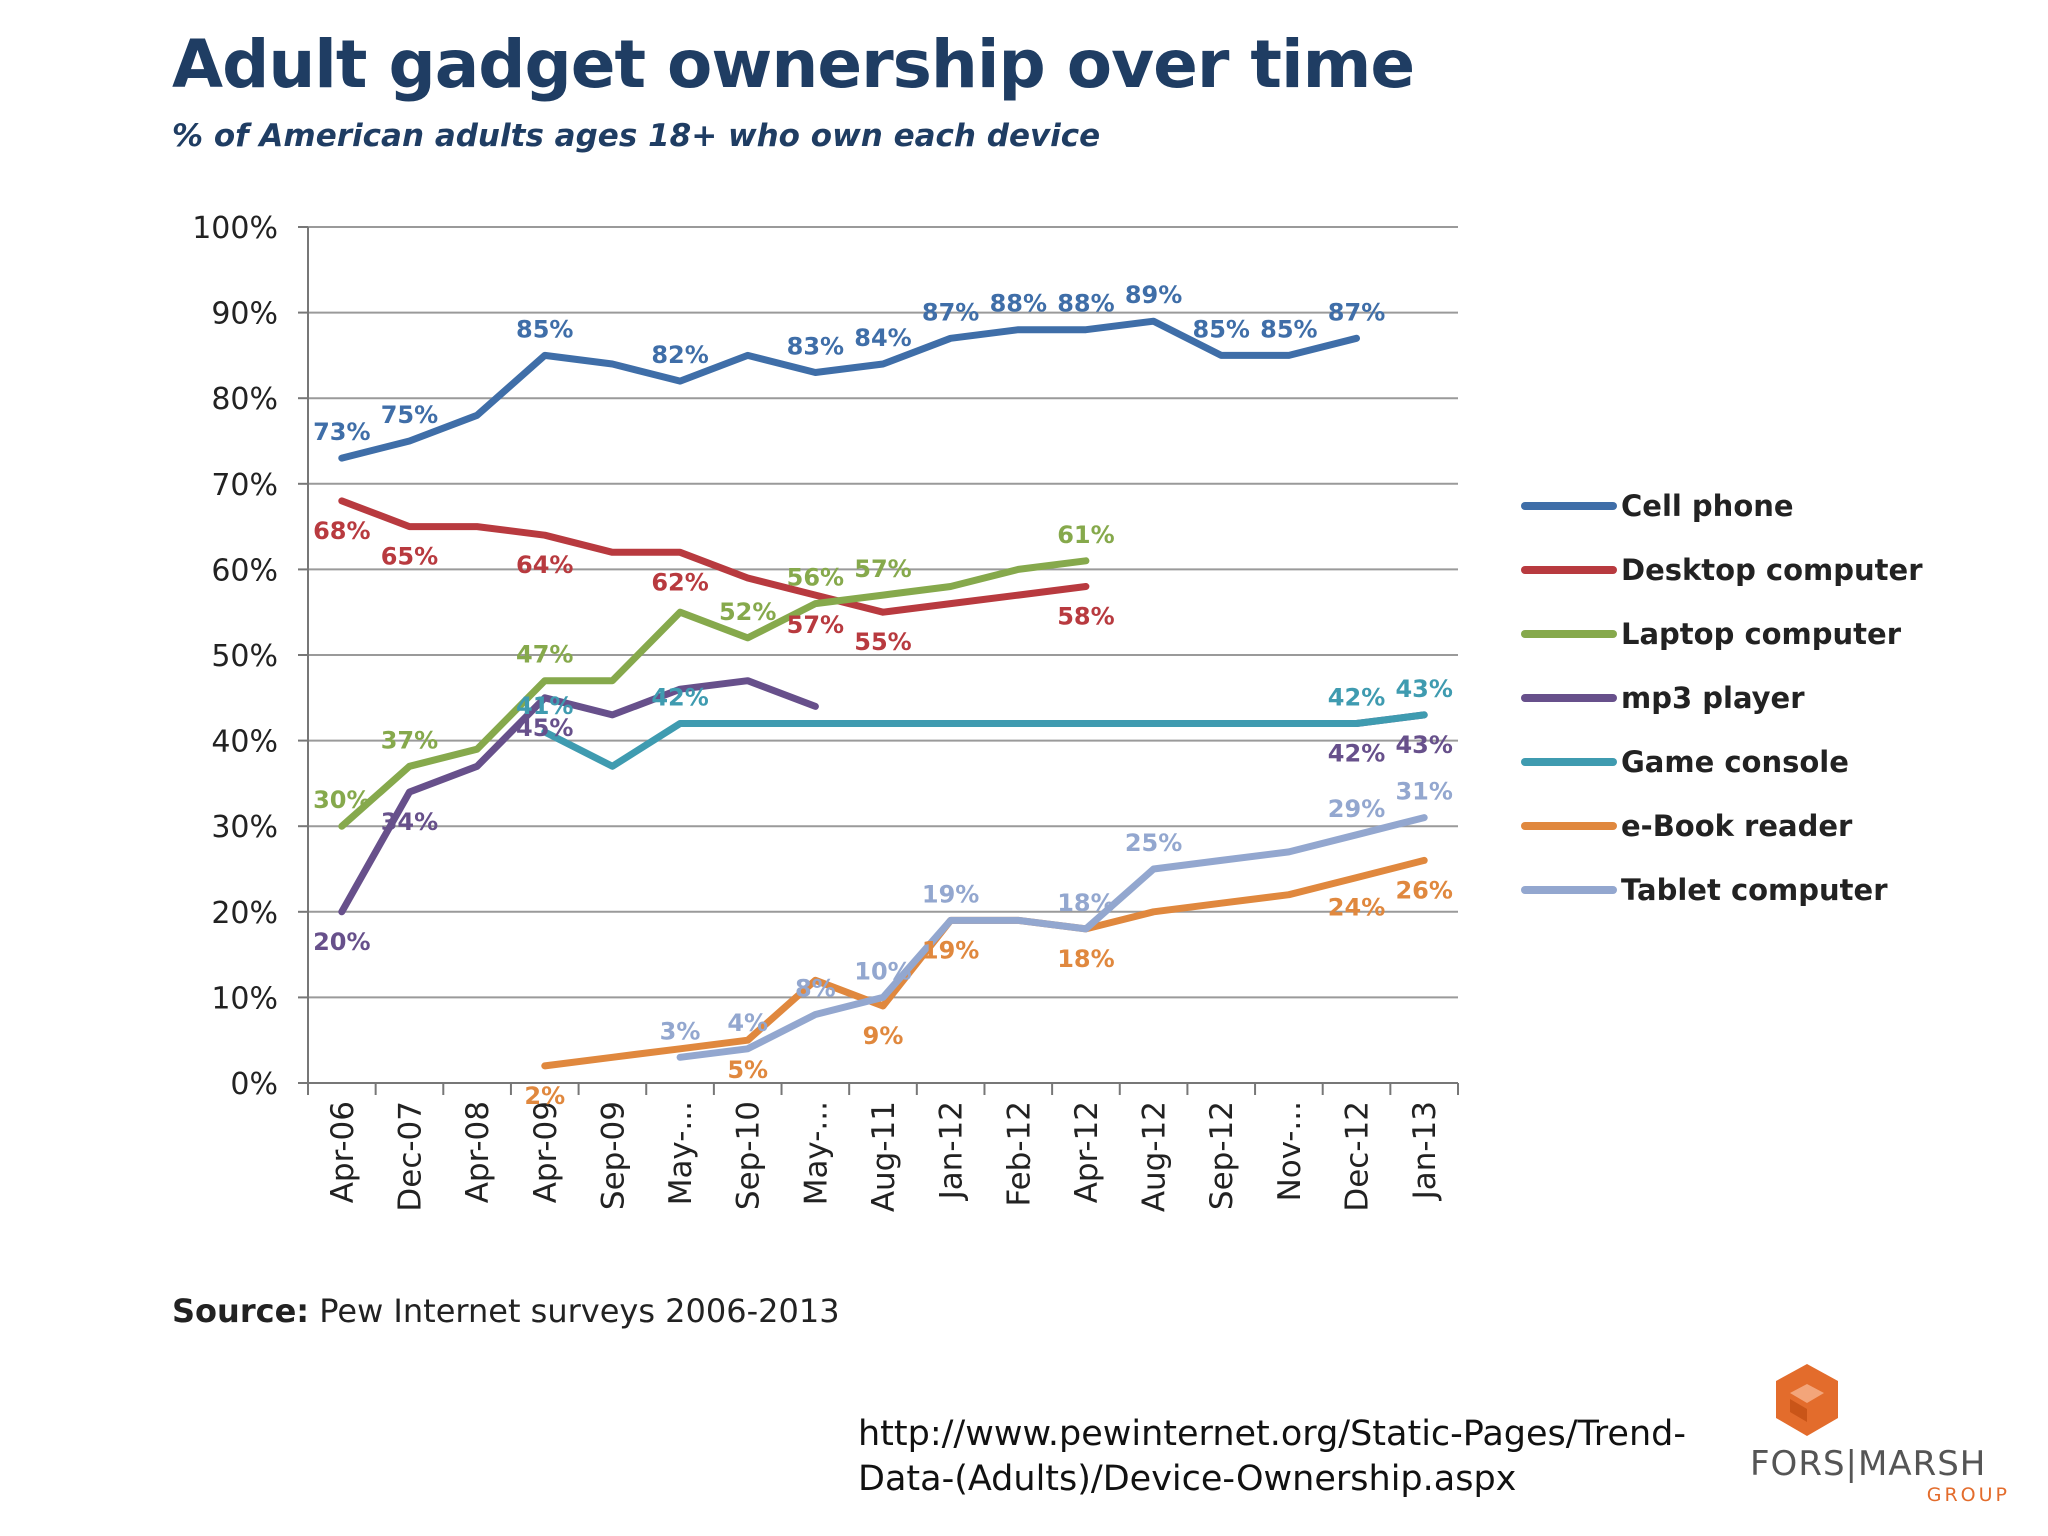 The image size is (2048, 1536). What do you see at coordinates (544, 706) in the screenshot?
I see `data-label: 41%` at bounding box center [544, 706].